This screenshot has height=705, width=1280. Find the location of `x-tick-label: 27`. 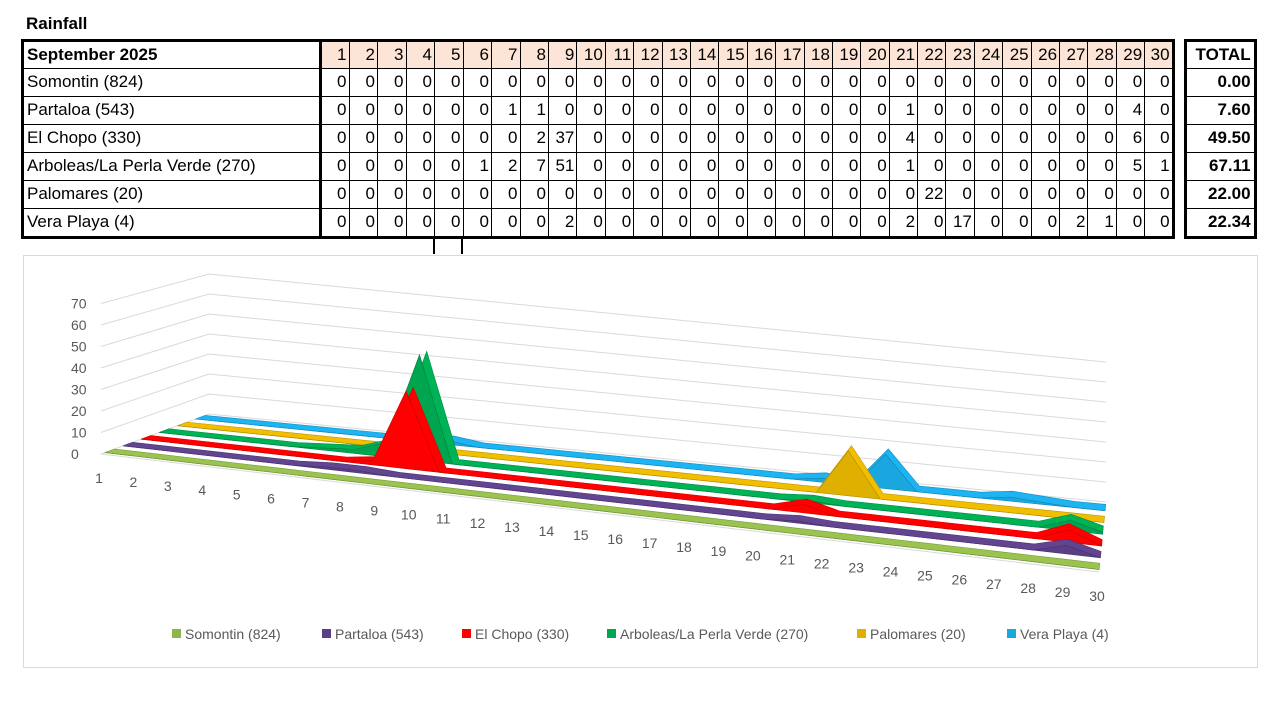

x-tick-label: 27 is located at coordinates (994, 584).